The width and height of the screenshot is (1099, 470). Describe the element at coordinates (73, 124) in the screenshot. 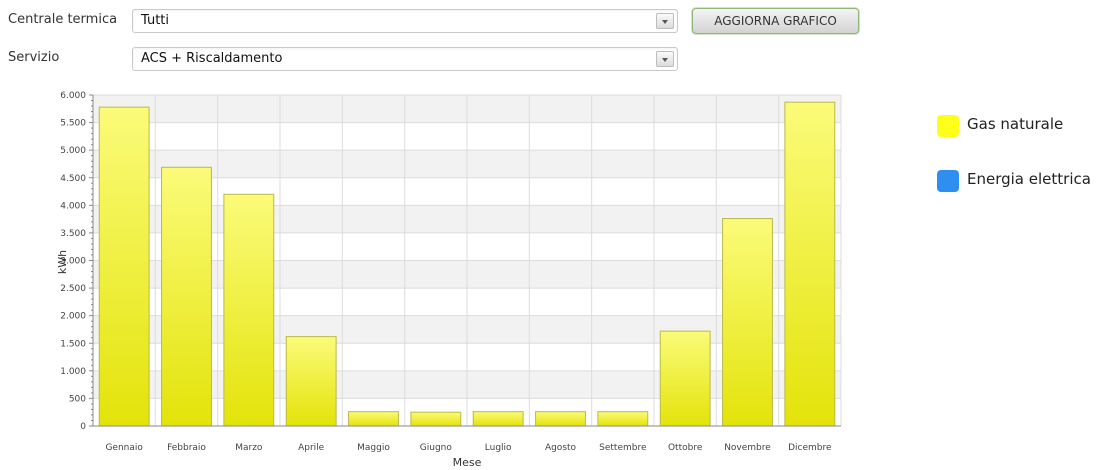

I see `y-tick-label: 5.500` at that location.